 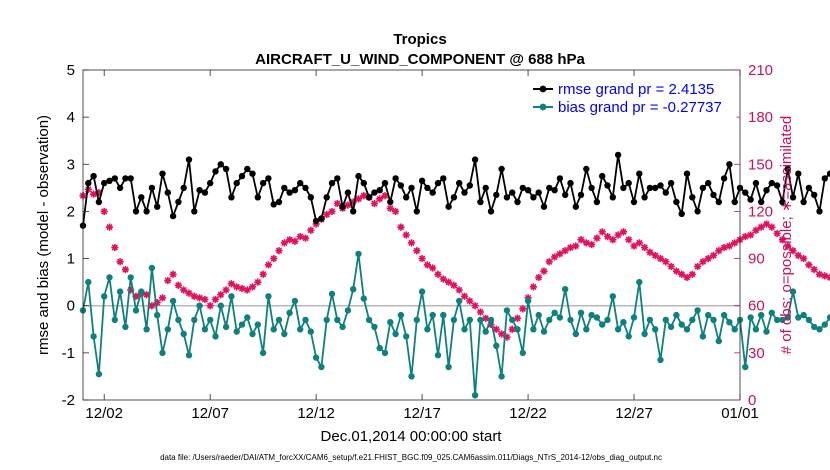 What do you see at coordinates (412, 436) in the screenshot?
I see `x-axis-label: Dec.01,2014 00:00:00 start` at bounding box center [412, 436].